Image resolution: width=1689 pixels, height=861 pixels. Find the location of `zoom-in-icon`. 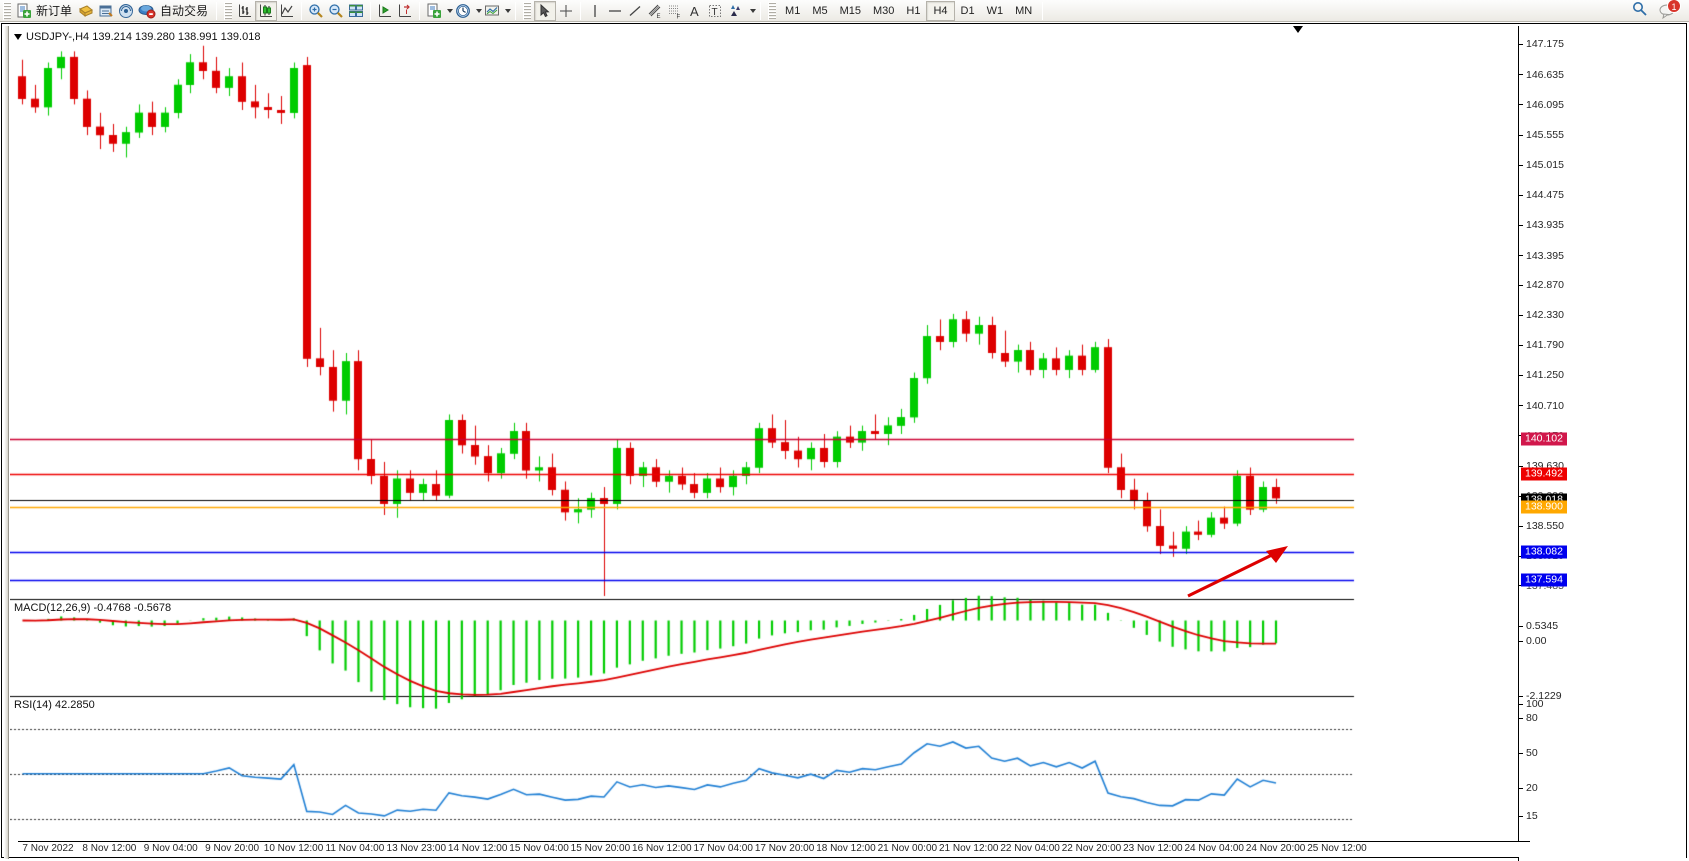

zoom-in-icon is located at coordinates (316, 11).